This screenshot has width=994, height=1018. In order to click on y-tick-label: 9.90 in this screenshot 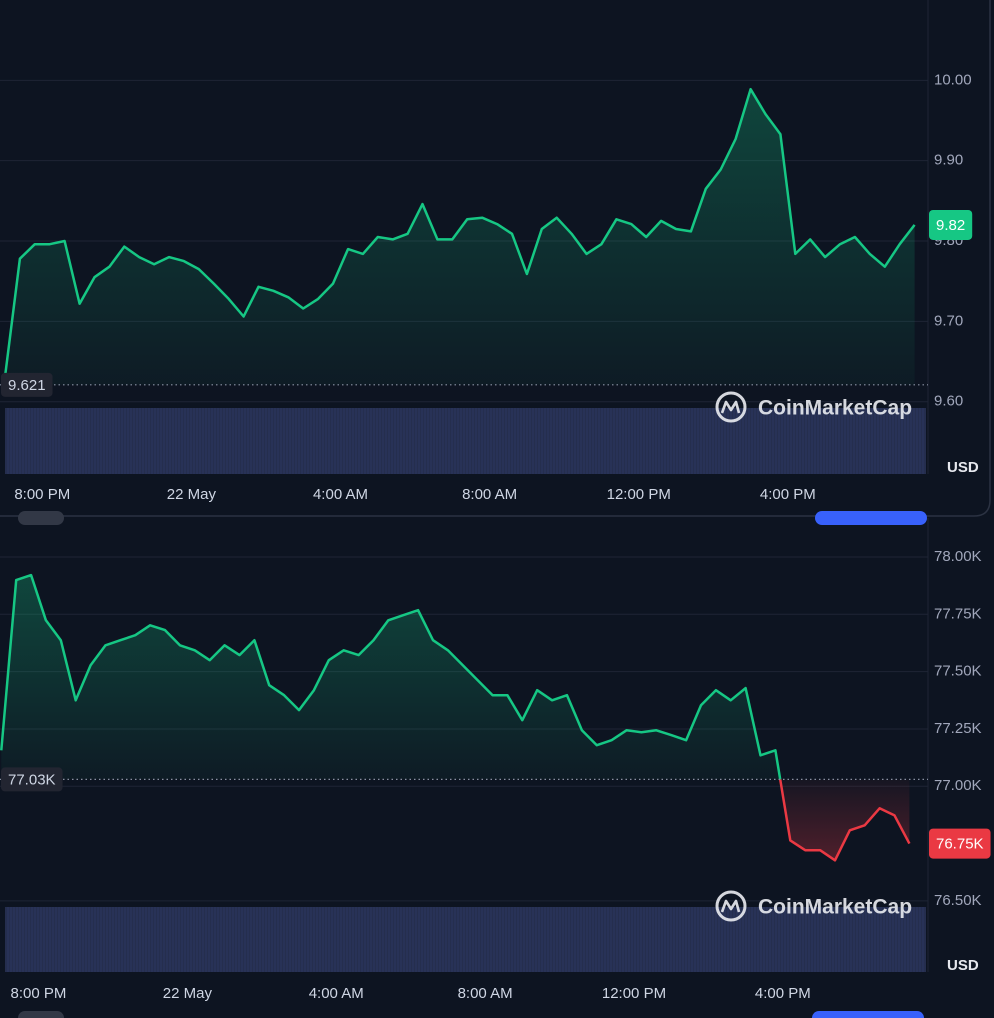, I will do `click(948, 160)`.